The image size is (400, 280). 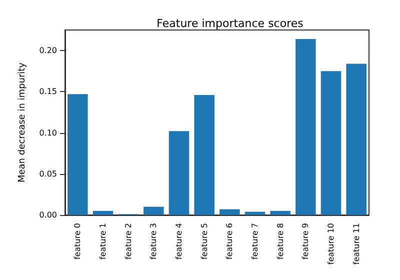 I want to click on x-tick-label: feature 6, so click(x=229, y=241).